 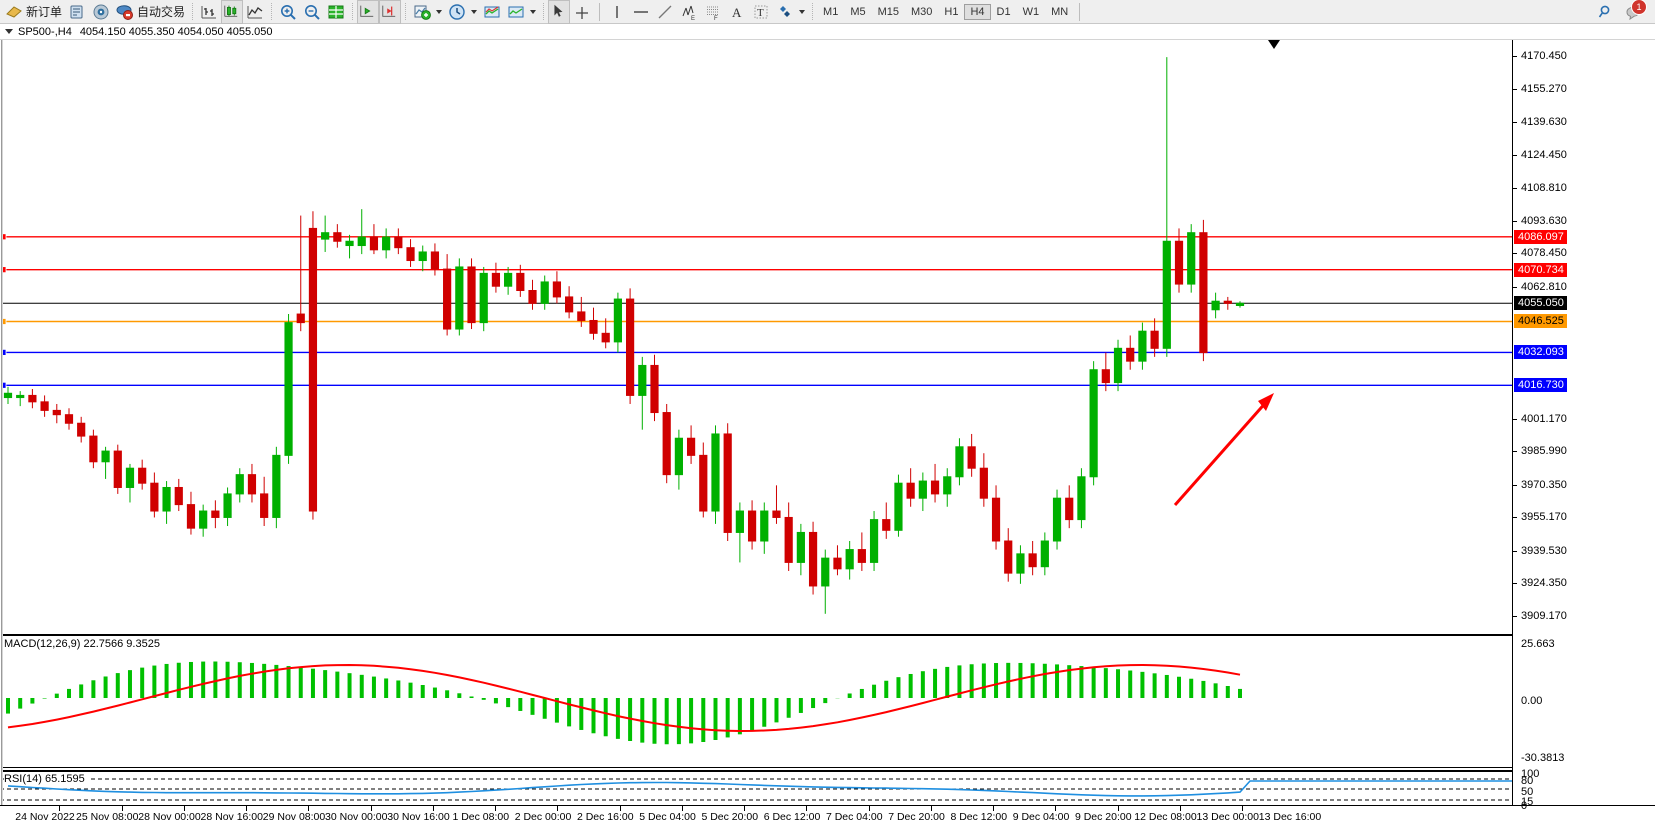 What do you see at coordinates (756, 788) in the screenshot?
I see `rsi-pane: RSI(14) 65.1595` at bounding box center [756, 788].